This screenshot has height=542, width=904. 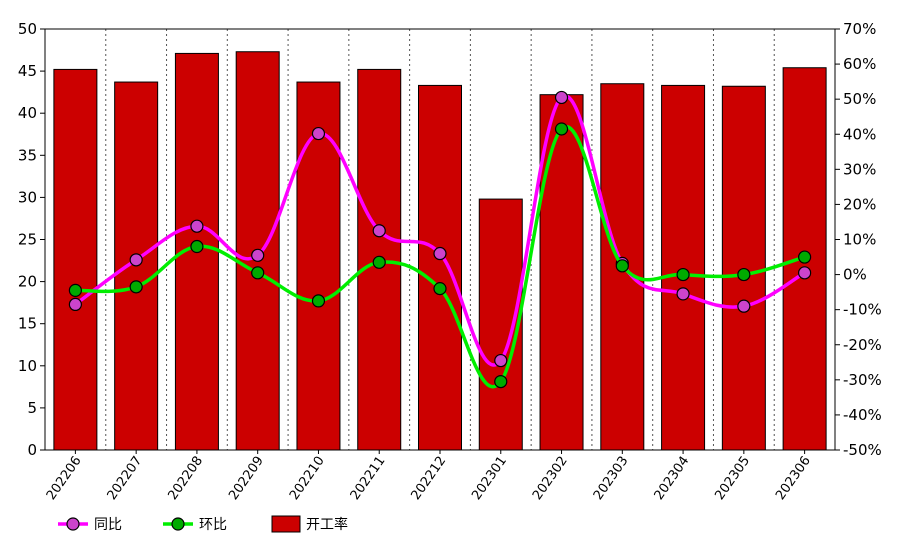 I want to click on right-tick-label: 0%, so click(x=855, y=275).